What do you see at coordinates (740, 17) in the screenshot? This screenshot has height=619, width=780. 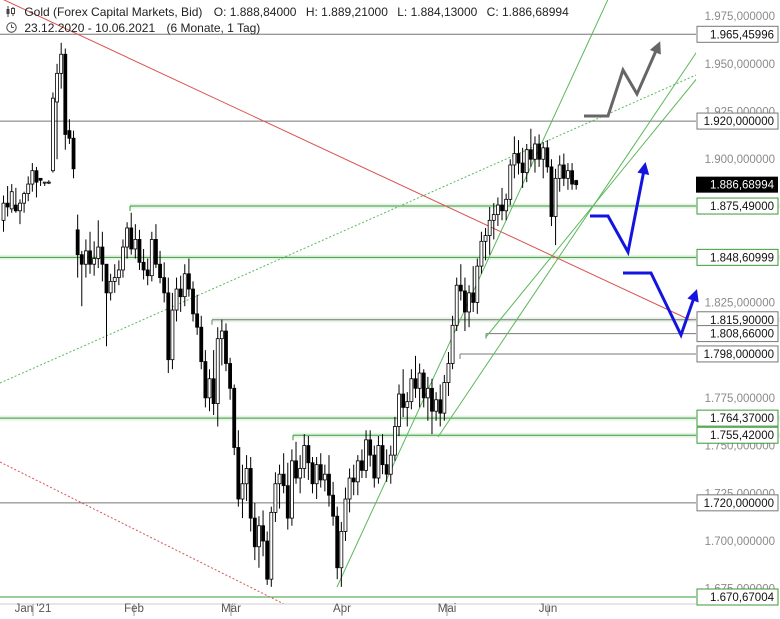 I see `y-tick-label: 1.975,000000` at bounding box center [740, 17].